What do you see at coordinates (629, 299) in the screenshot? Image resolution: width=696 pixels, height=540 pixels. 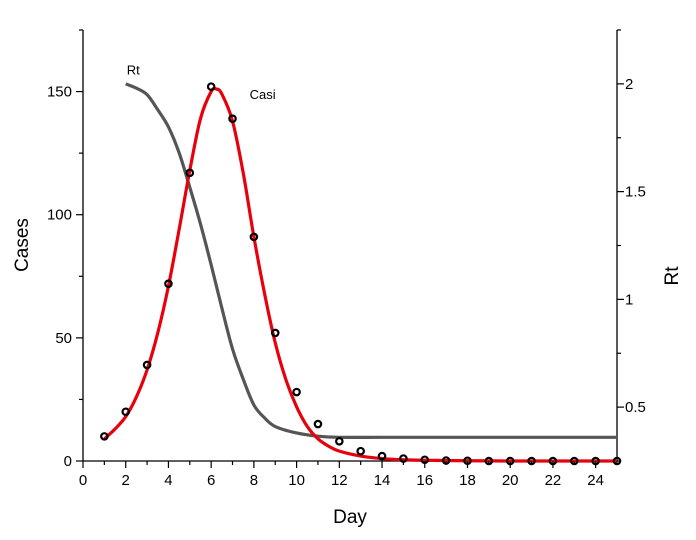 I see `y2-tick-label: 1` at bounding box center [629, 299].